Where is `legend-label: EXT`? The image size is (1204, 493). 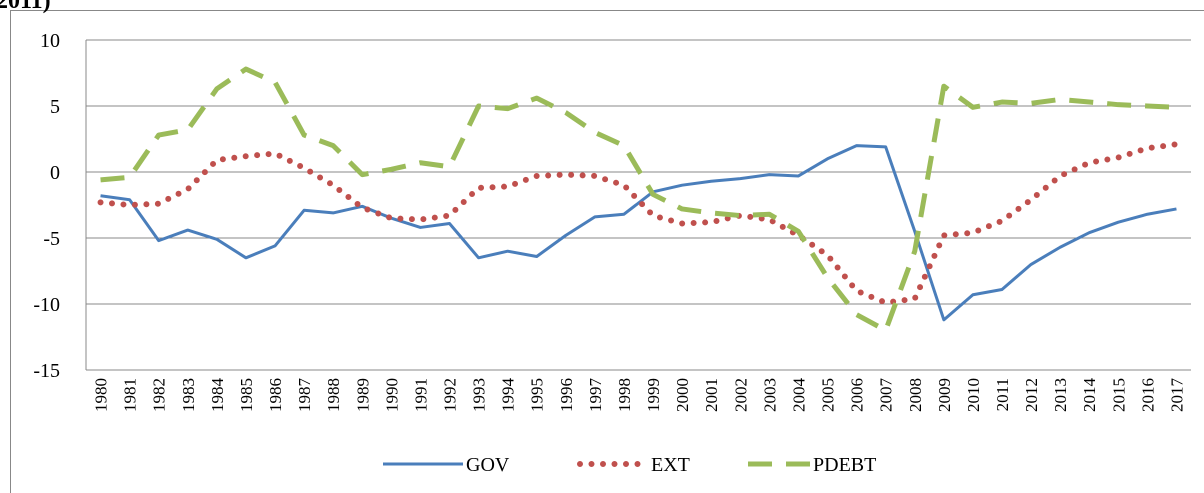 legend-label: EXT is located at coordinates (670, 465).